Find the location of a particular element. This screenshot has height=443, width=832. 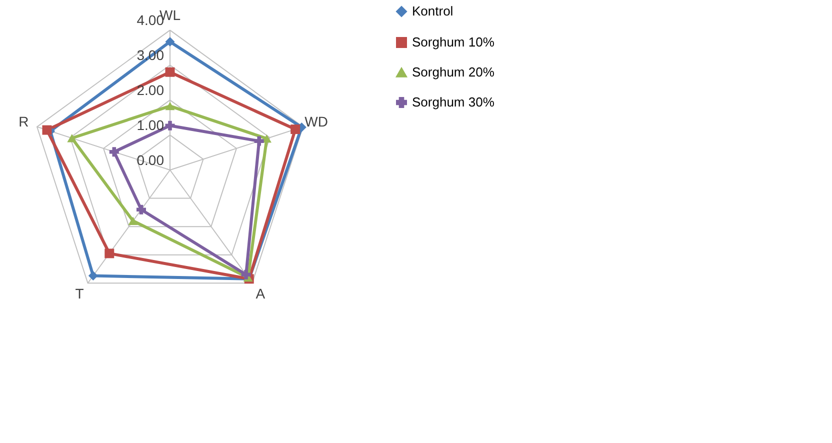

spoke-label: WD is located at coordinates (316, 121).